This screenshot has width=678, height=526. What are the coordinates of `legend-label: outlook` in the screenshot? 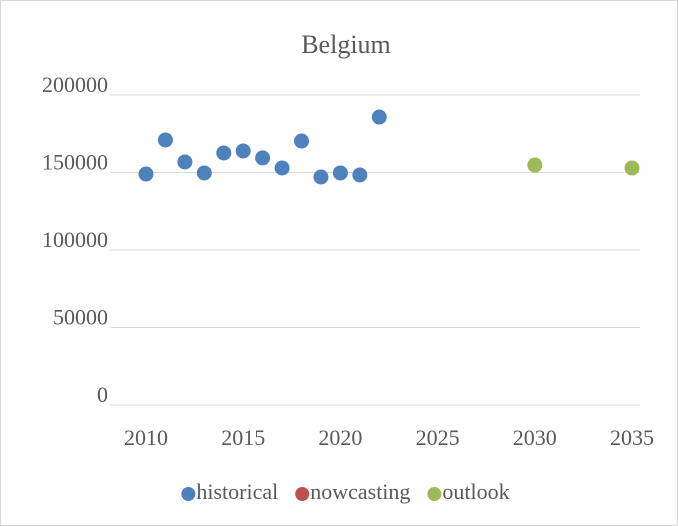 It's located at (475, 491).